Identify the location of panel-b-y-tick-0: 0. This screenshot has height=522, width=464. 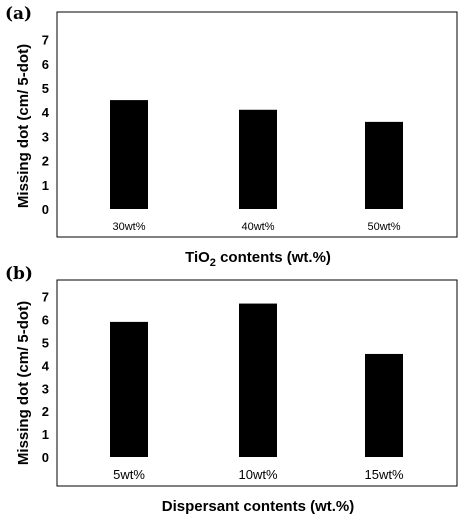
(45, 457).